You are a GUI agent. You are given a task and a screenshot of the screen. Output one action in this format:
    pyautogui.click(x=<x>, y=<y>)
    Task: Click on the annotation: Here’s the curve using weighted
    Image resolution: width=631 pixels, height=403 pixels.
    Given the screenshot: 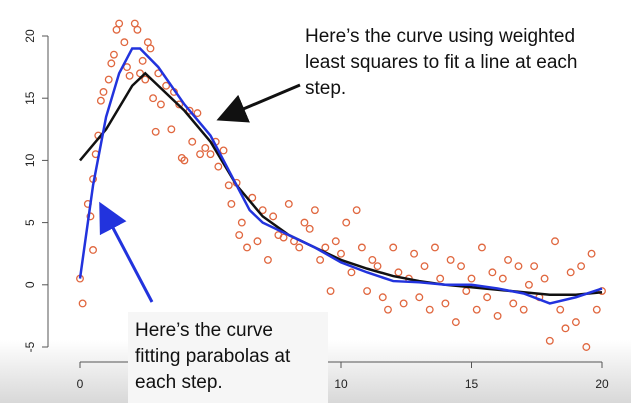 What is the action you would take?
    pyautogui.click(x=440, y=36)
    